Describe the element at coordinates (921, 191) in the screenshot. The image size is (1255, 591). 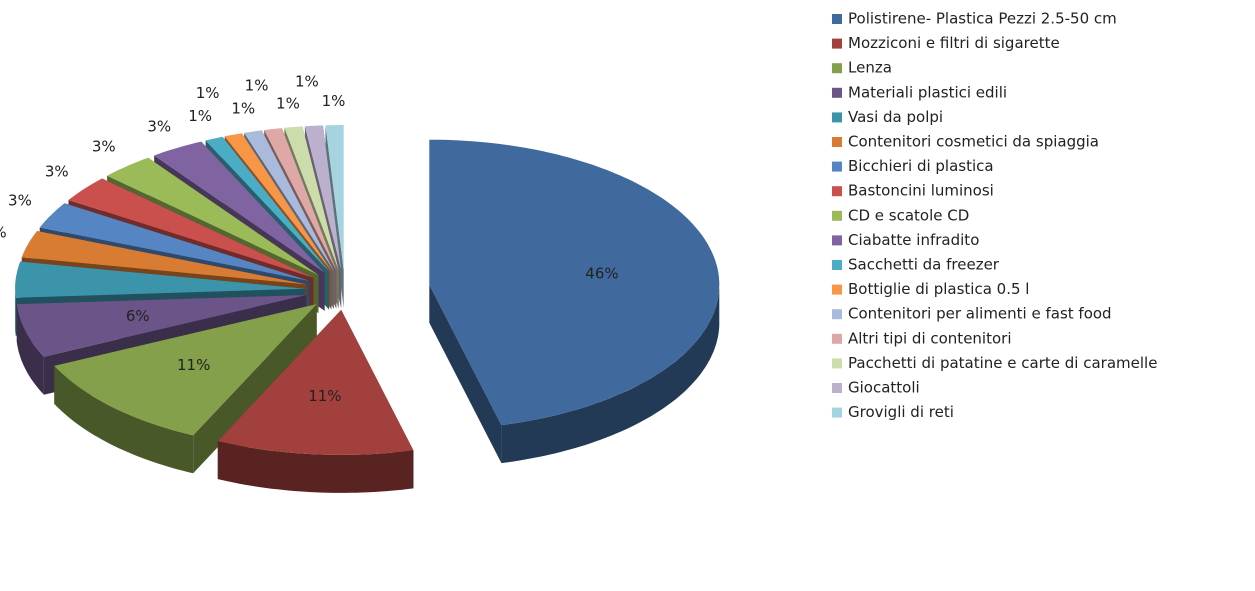
I see `legend-label: Bastoncini luminosi` at that location.